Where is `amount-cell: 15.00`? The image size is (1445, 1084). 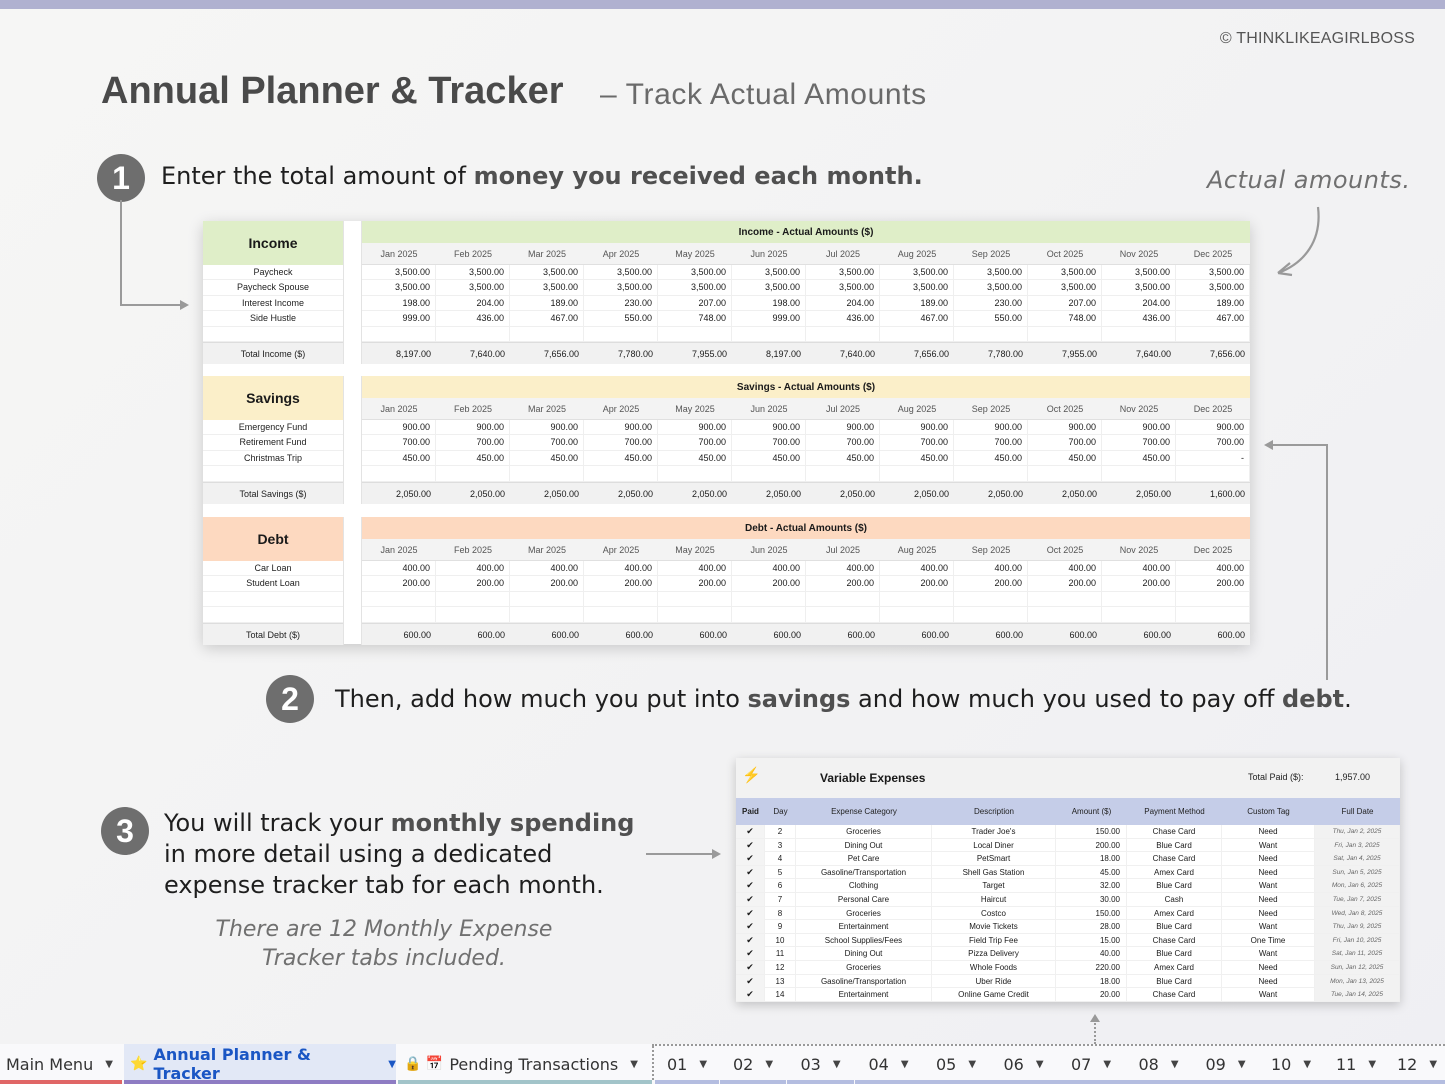 amount-cell: 15.00 is located at coordinates (1091, 940).